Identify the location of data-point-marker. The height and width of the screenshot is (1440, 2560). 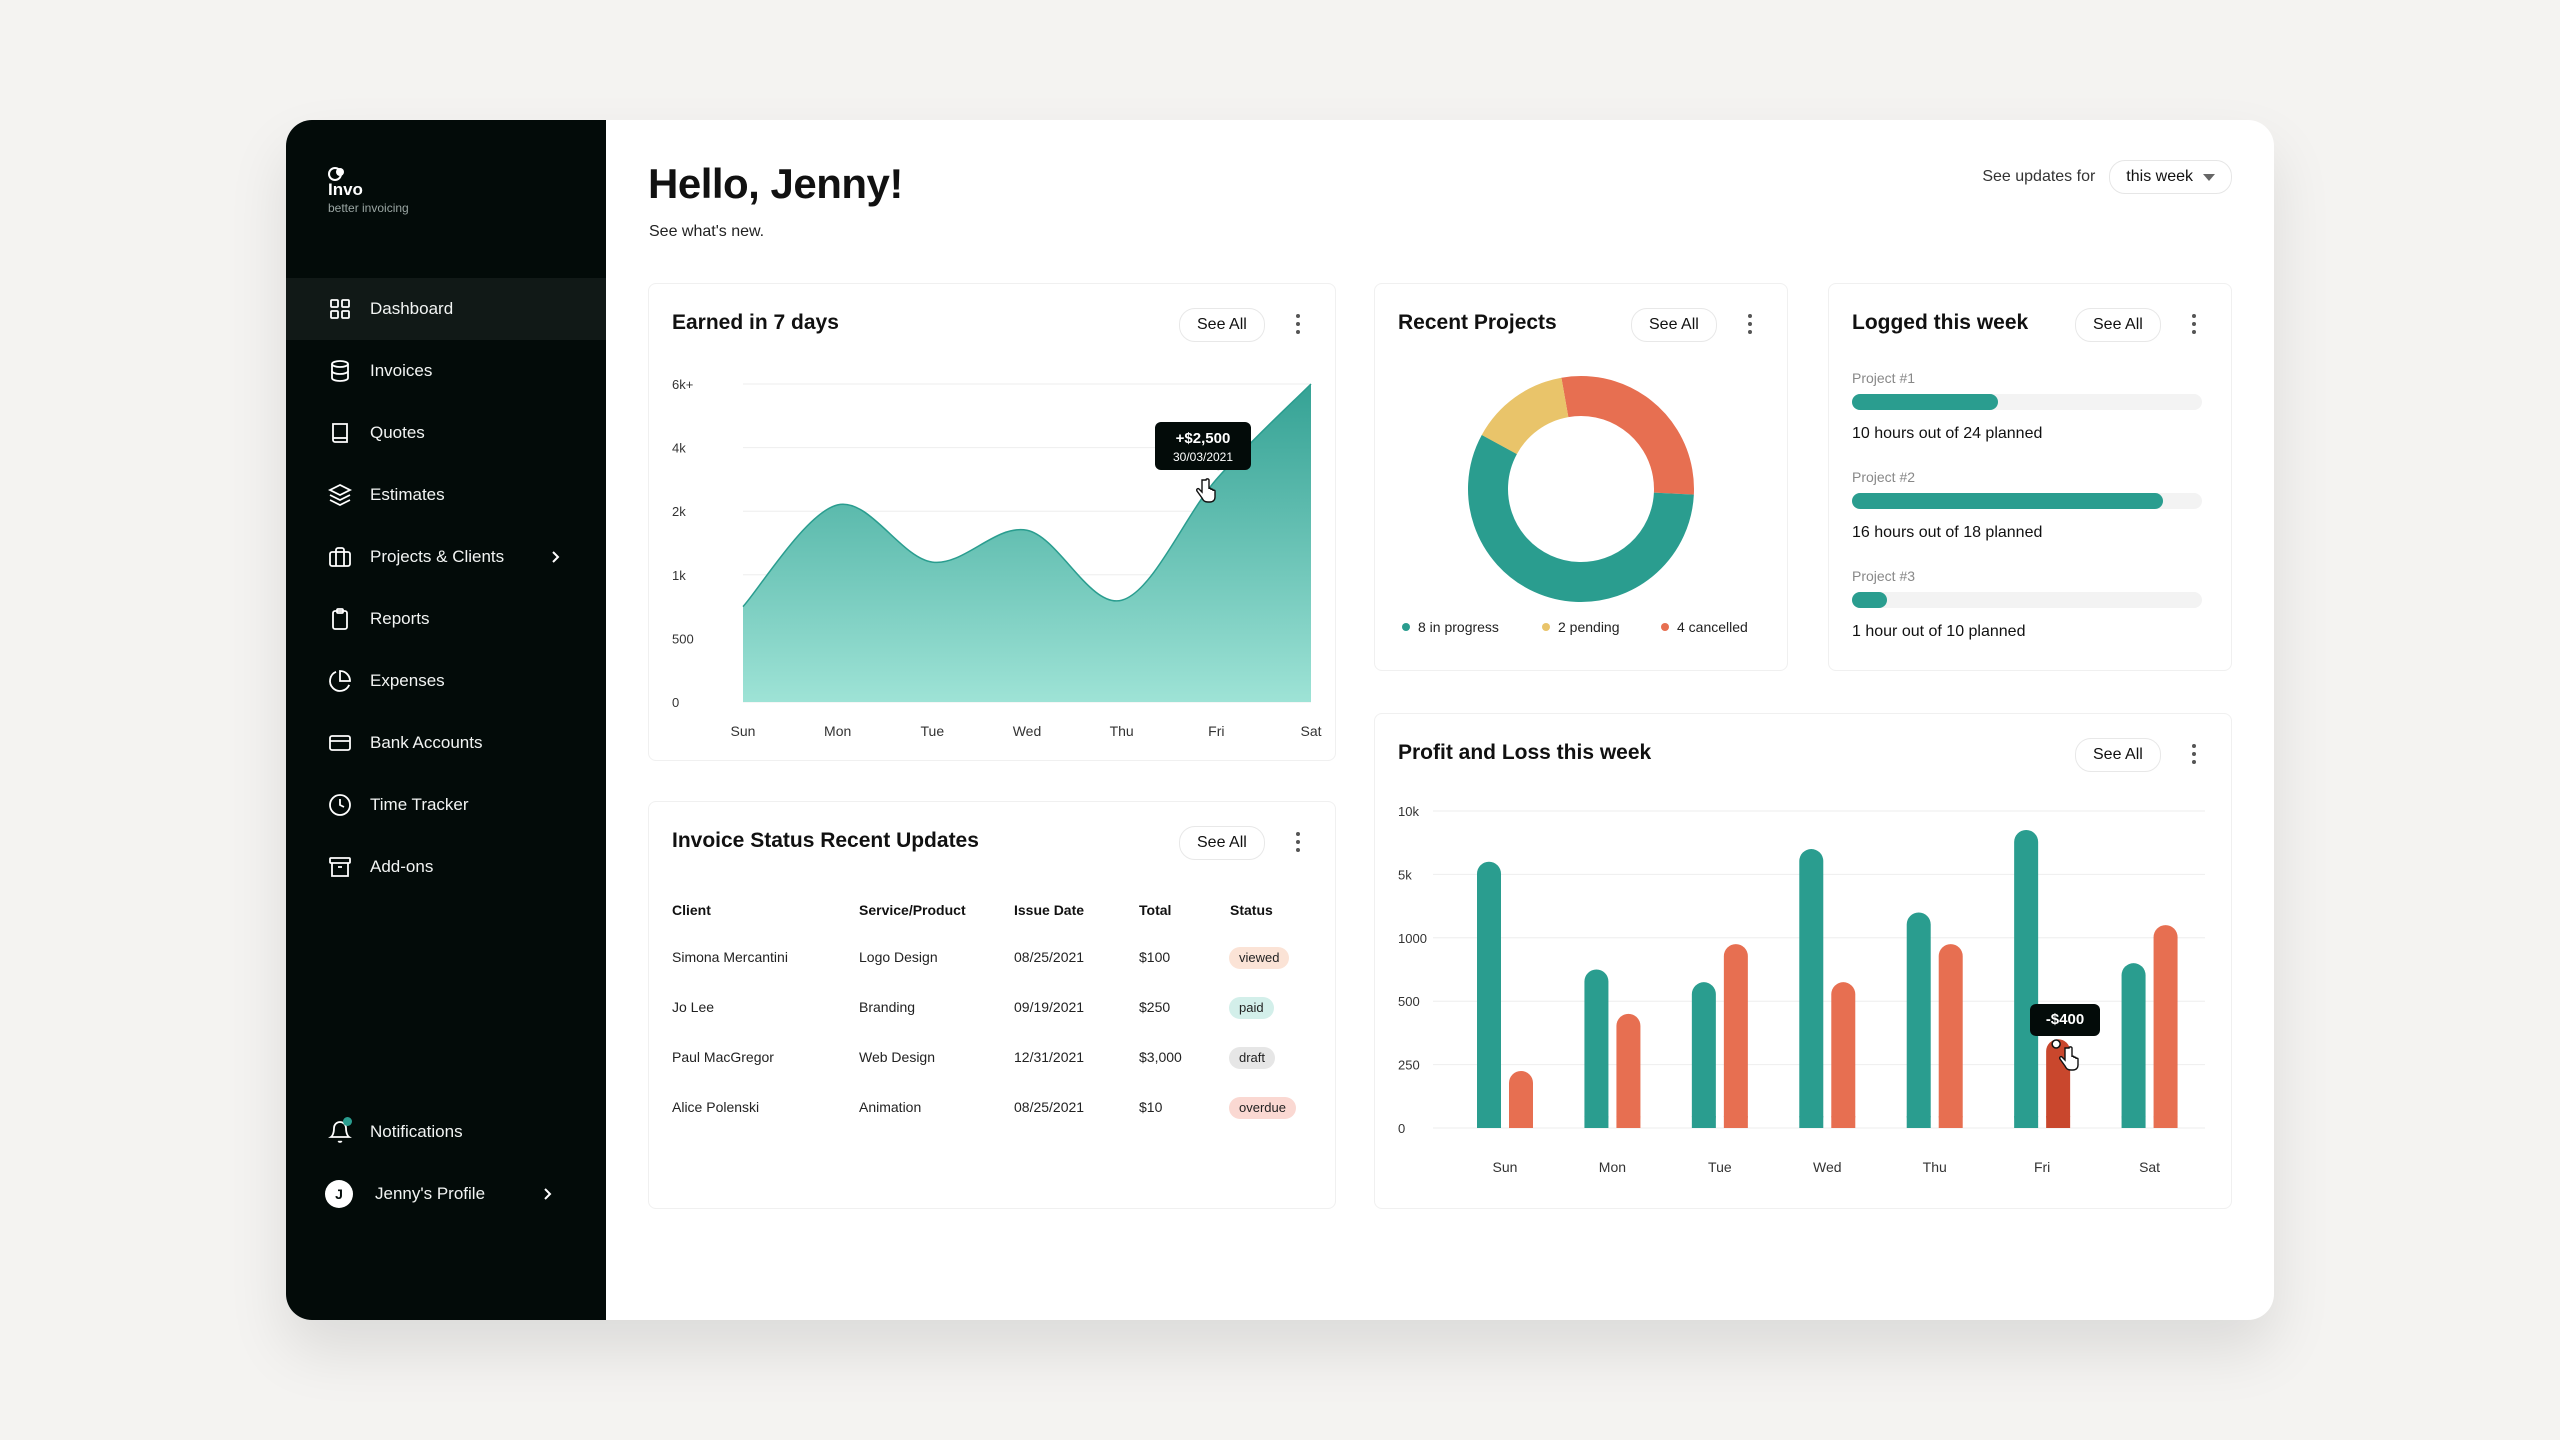
(2056, 1044).